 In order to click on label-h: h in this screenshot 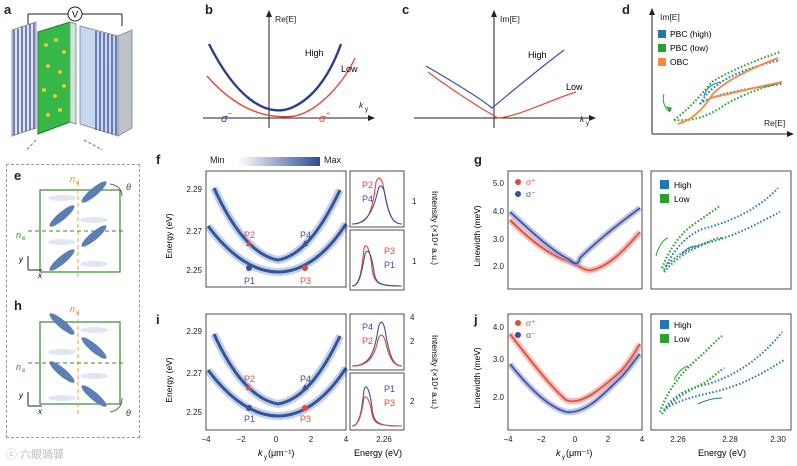, I will do `click(18, 305)`.